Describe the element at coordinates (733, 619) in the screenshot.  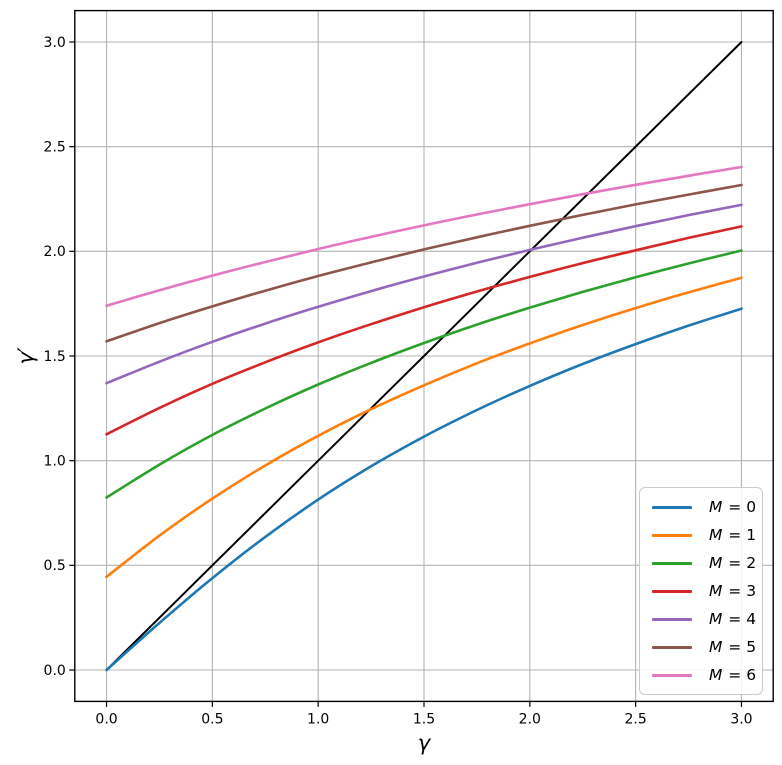
I see `legend-item-label: M = 4` at that location.